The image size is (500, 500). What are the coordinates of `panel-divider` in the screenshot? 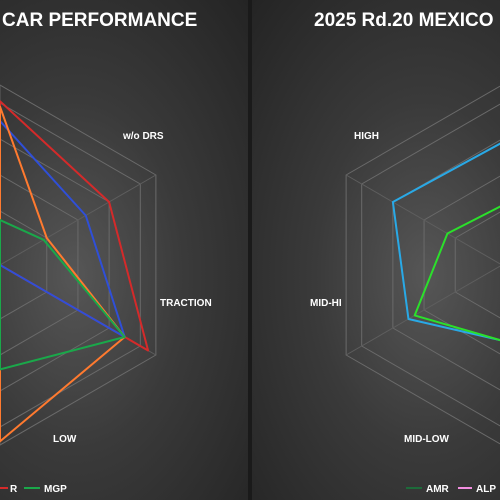 It's located at (250, 250).